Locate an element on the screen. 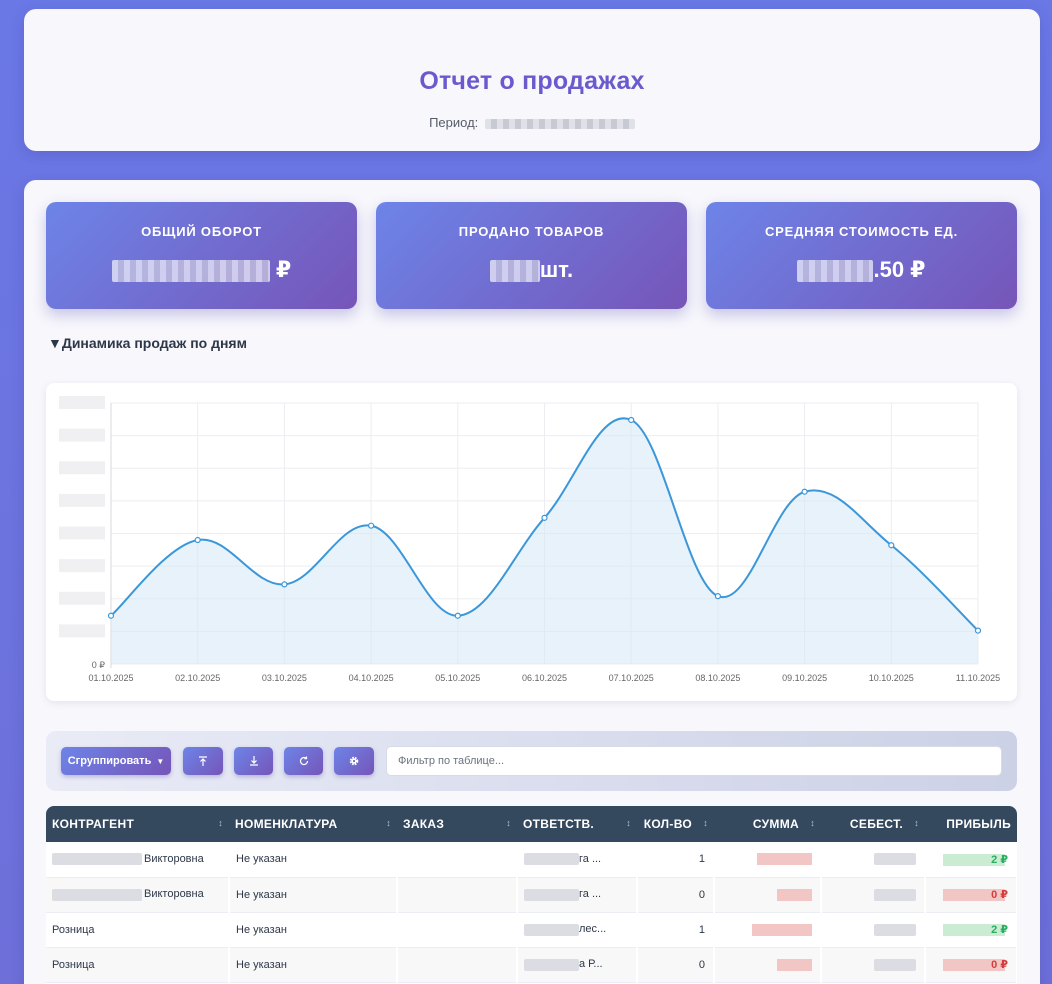  table-row: Викторовна Не указан га ... 0 0 ₽ is located at coordinates (531, 895).